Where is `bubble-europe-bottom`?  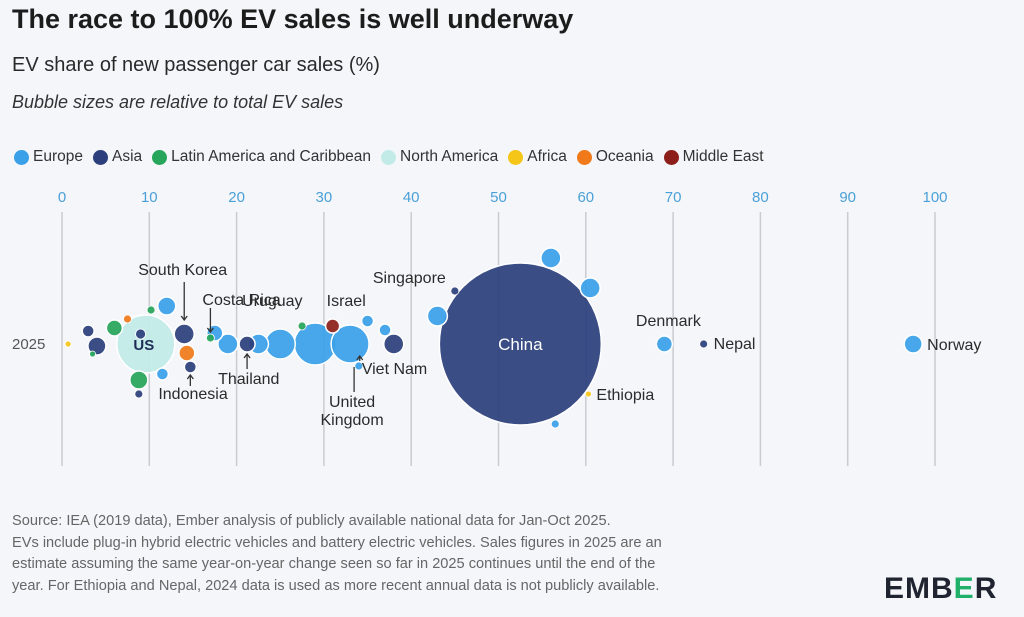 bubble-europe-bottom is located at coordinates (555, 424).